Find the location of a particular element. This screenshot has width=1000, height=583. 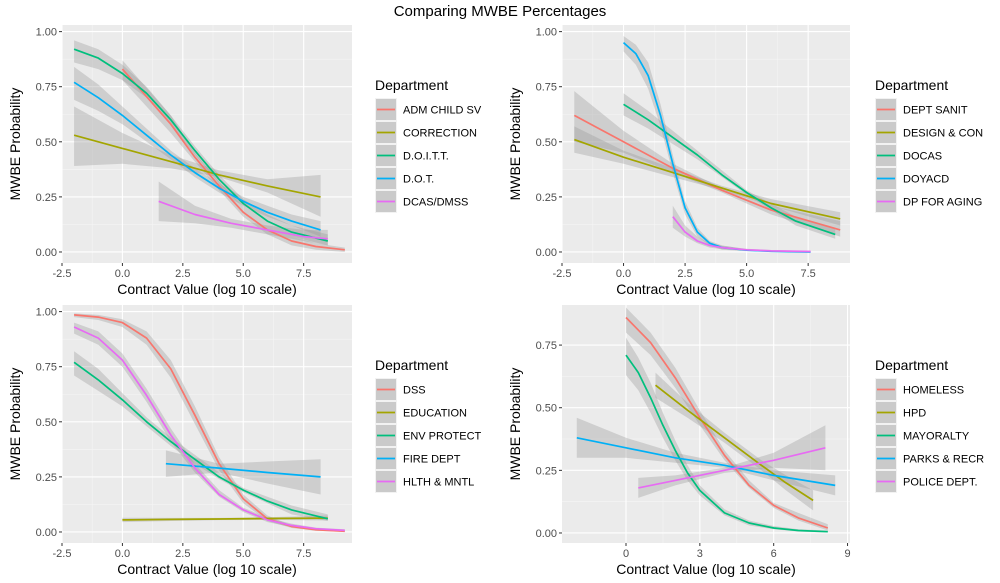

ci-band-docas is located at coordinates (729, 166).